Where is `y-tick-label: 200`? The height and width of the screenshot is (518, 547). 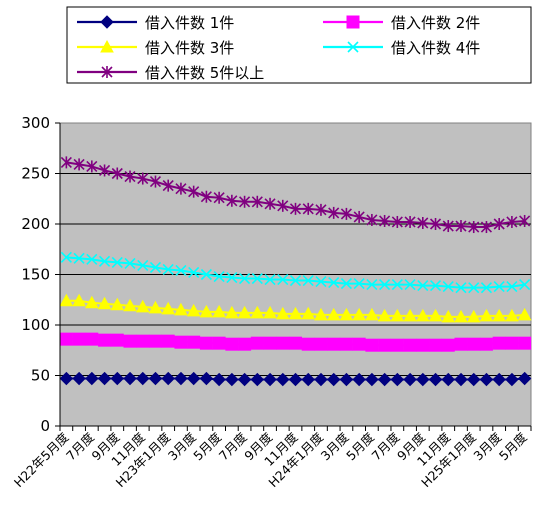
y-tick-label: 200 is located at coordinates (35, 224).